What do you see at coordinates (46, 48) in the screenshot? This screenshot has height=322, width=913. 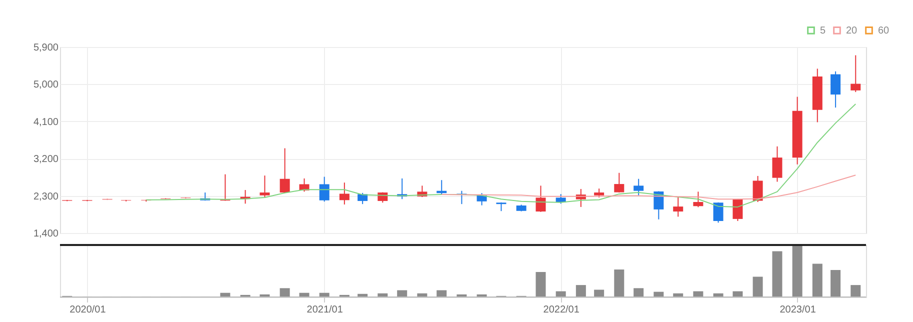 I see `y-tick-label: 5,900` at bounding box center [46, 48].